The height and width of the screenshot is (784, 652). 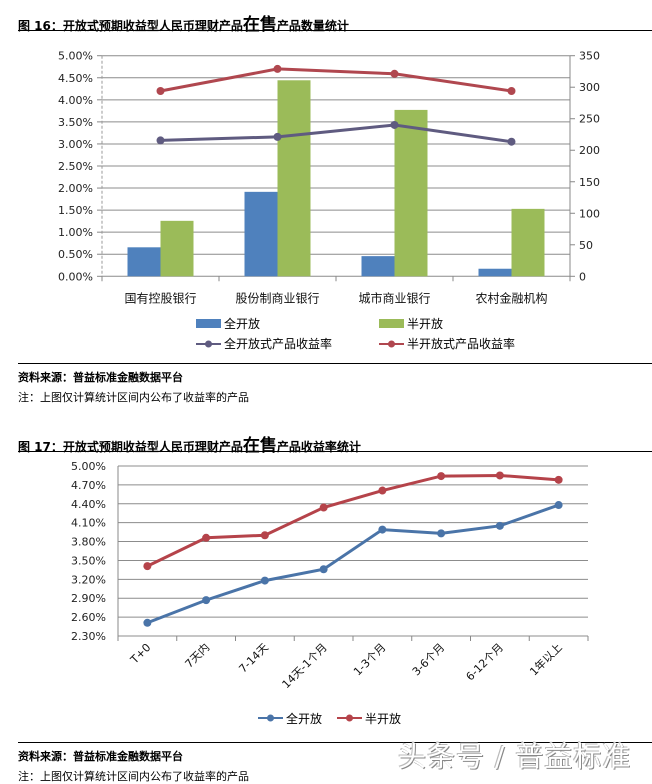 What do you see at coordinates (335, 363) in the screenshot?
I see `fig16-bottom-rule` at bounding box center [335, 363].